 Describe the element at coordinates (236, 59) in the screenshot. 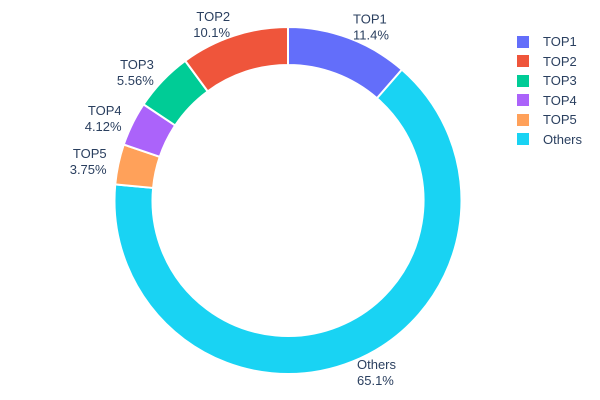

I see `pie-slice-TOP2` at that location.